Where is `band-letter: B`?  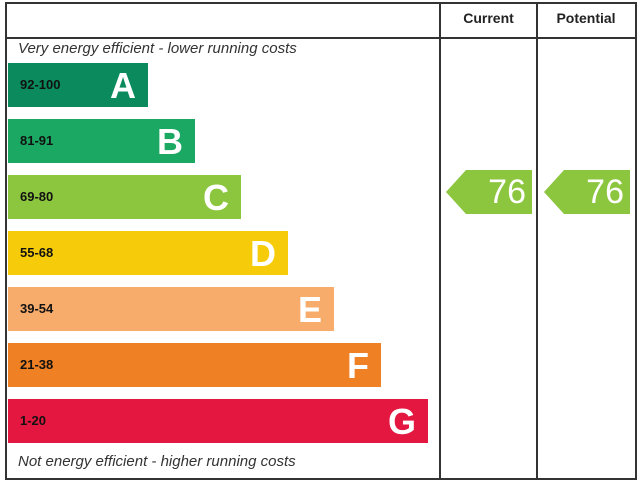 band-letter: B is located at coordinates (170, 141).